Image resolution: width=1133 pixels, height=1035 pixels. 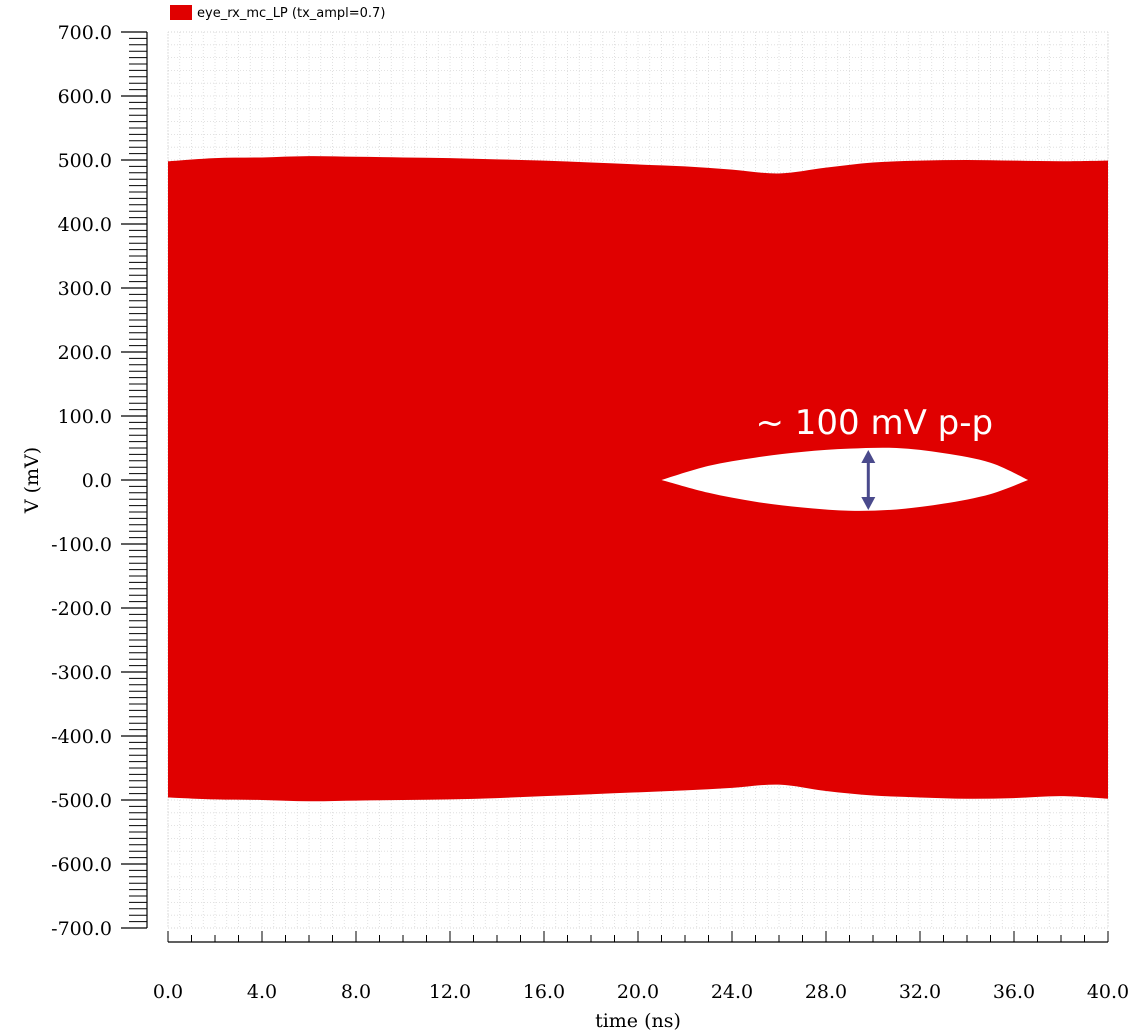 I want to click on x-tick-label: 0.0, so click(x=168, y=992).